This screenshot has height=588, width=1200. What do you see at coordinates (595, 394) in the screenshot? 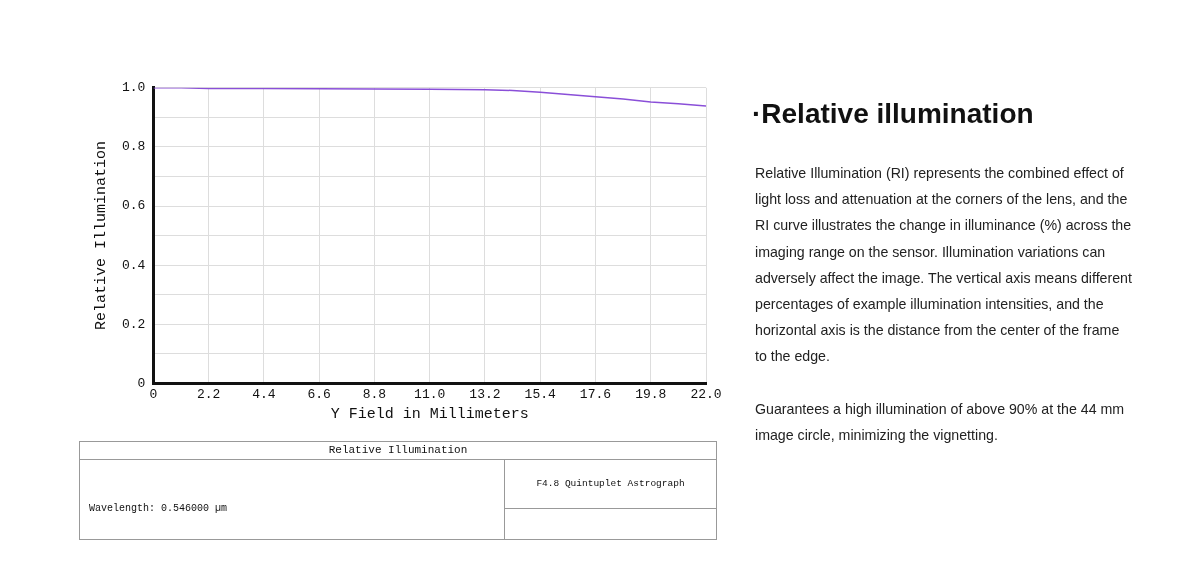
I see `x-tick-label: 17.6` at bounding box center [595, 394].